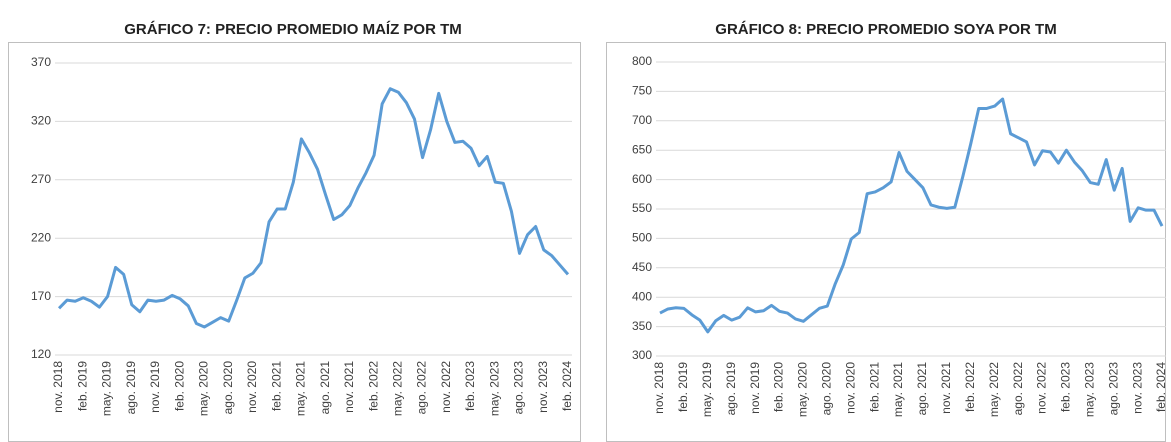  What do you see at coordinates (41, 62) in the screenshot?
I see `y-tick-label: 370` at bounding box center [41, 62].